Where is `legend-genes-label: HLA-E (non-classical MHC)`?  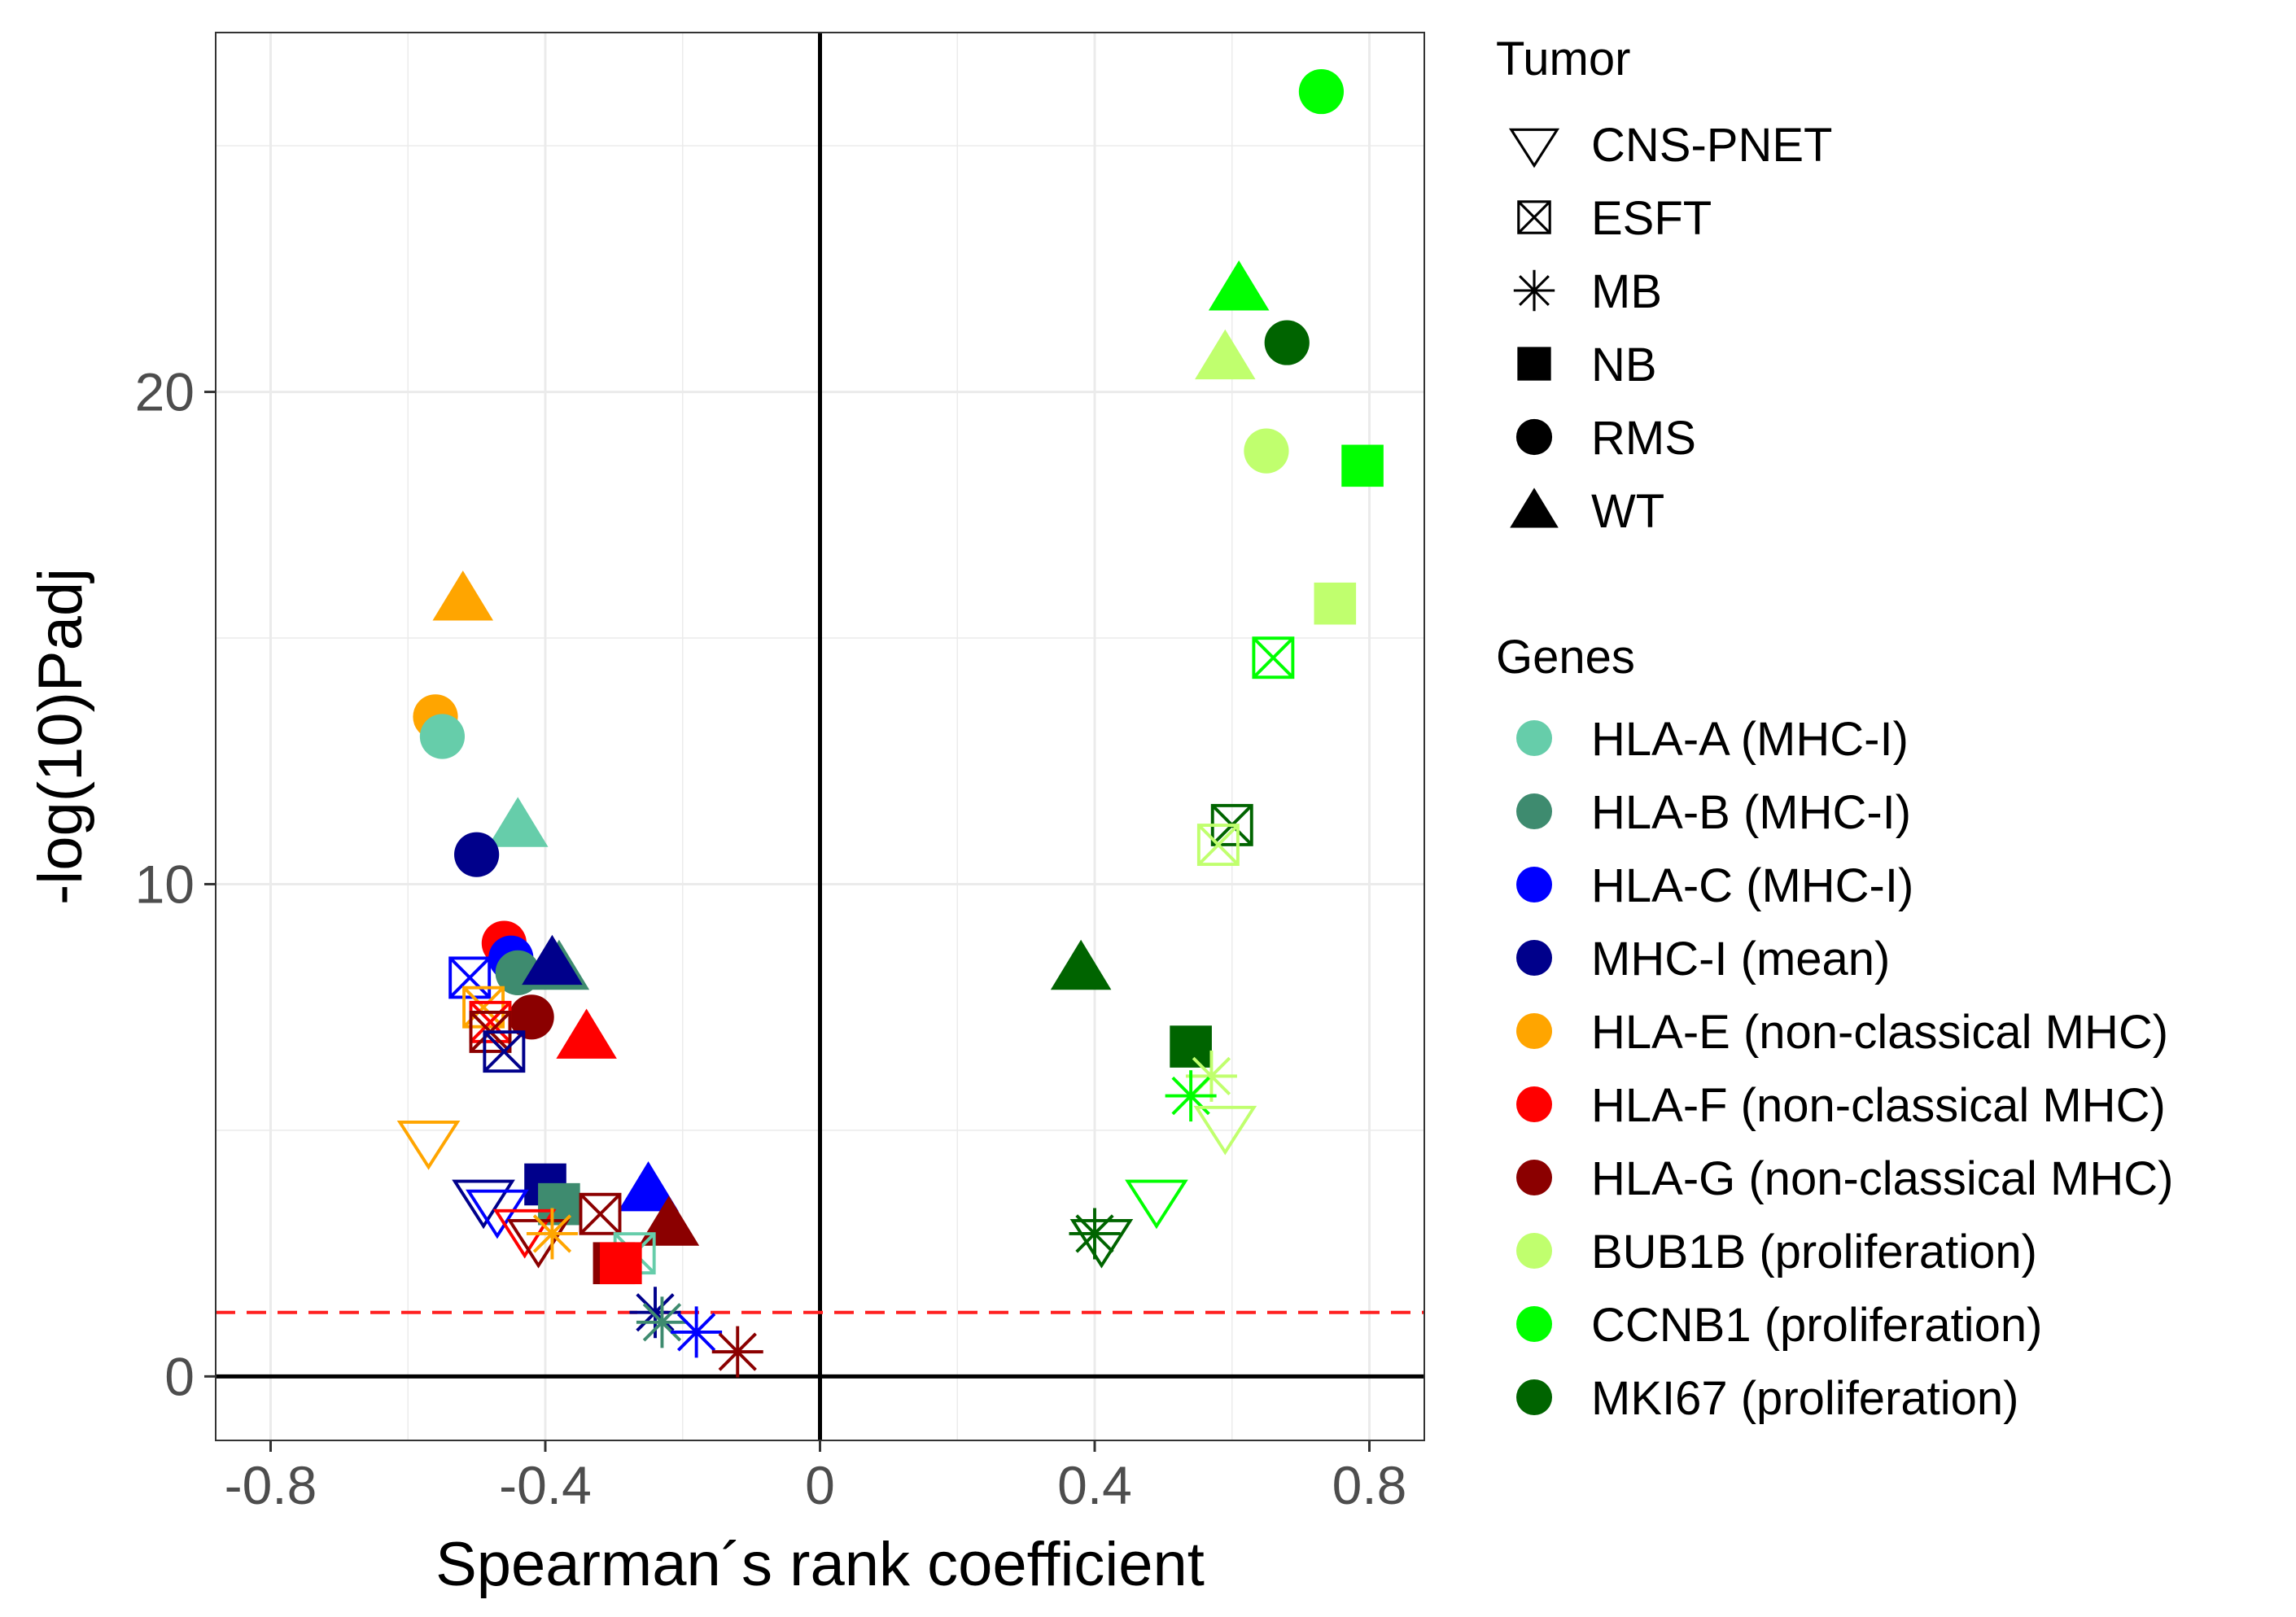 legend-genes-label: HLA-E (non-classical MHC) is located at coordinates (1879, 1032).